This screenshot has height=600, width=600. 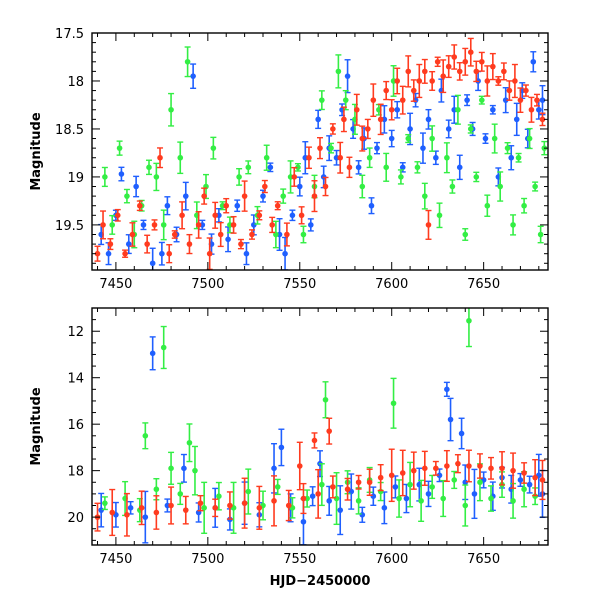 What do you see at coordinates (69, 34) in the screenshot?
I see `y-tick-label: 17.5` at bounding box center [69, 34].